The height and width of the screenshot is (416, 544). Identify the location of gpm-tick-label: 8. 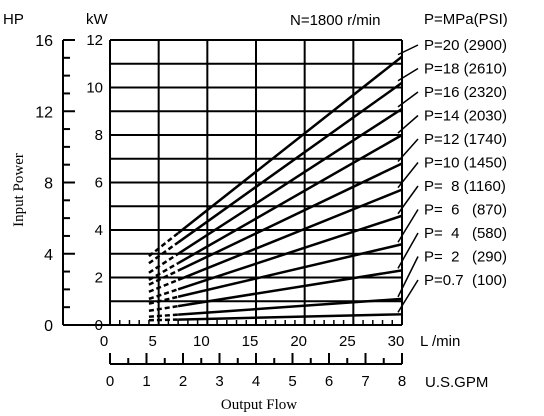
(402, 381).